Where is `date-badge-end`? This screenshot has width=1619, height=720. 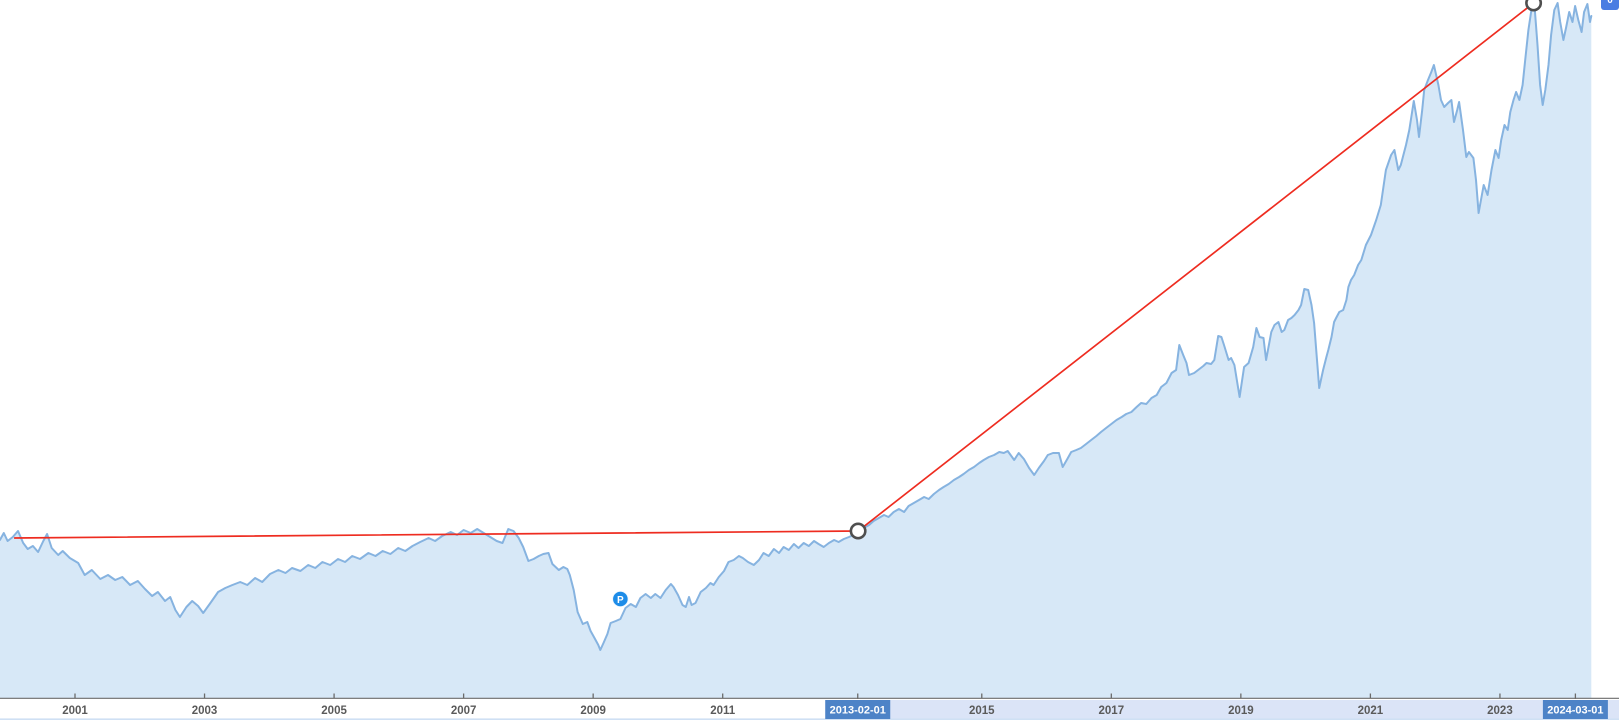 date-badge-end is located at coordinates (1575, 709).